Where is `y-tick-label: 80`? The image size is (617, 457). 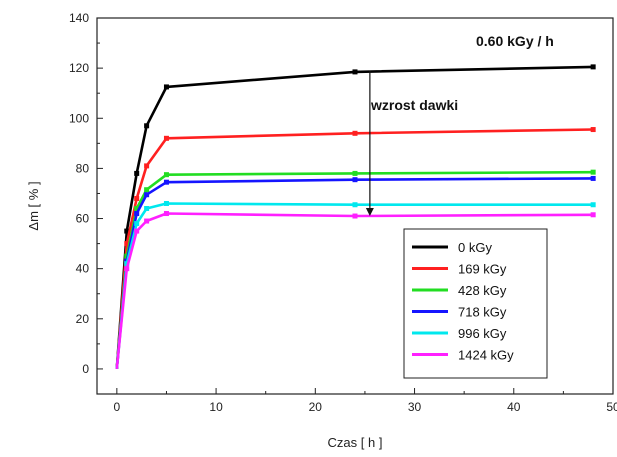
y-tick-label: 80 is located at coordinates (83, 168).